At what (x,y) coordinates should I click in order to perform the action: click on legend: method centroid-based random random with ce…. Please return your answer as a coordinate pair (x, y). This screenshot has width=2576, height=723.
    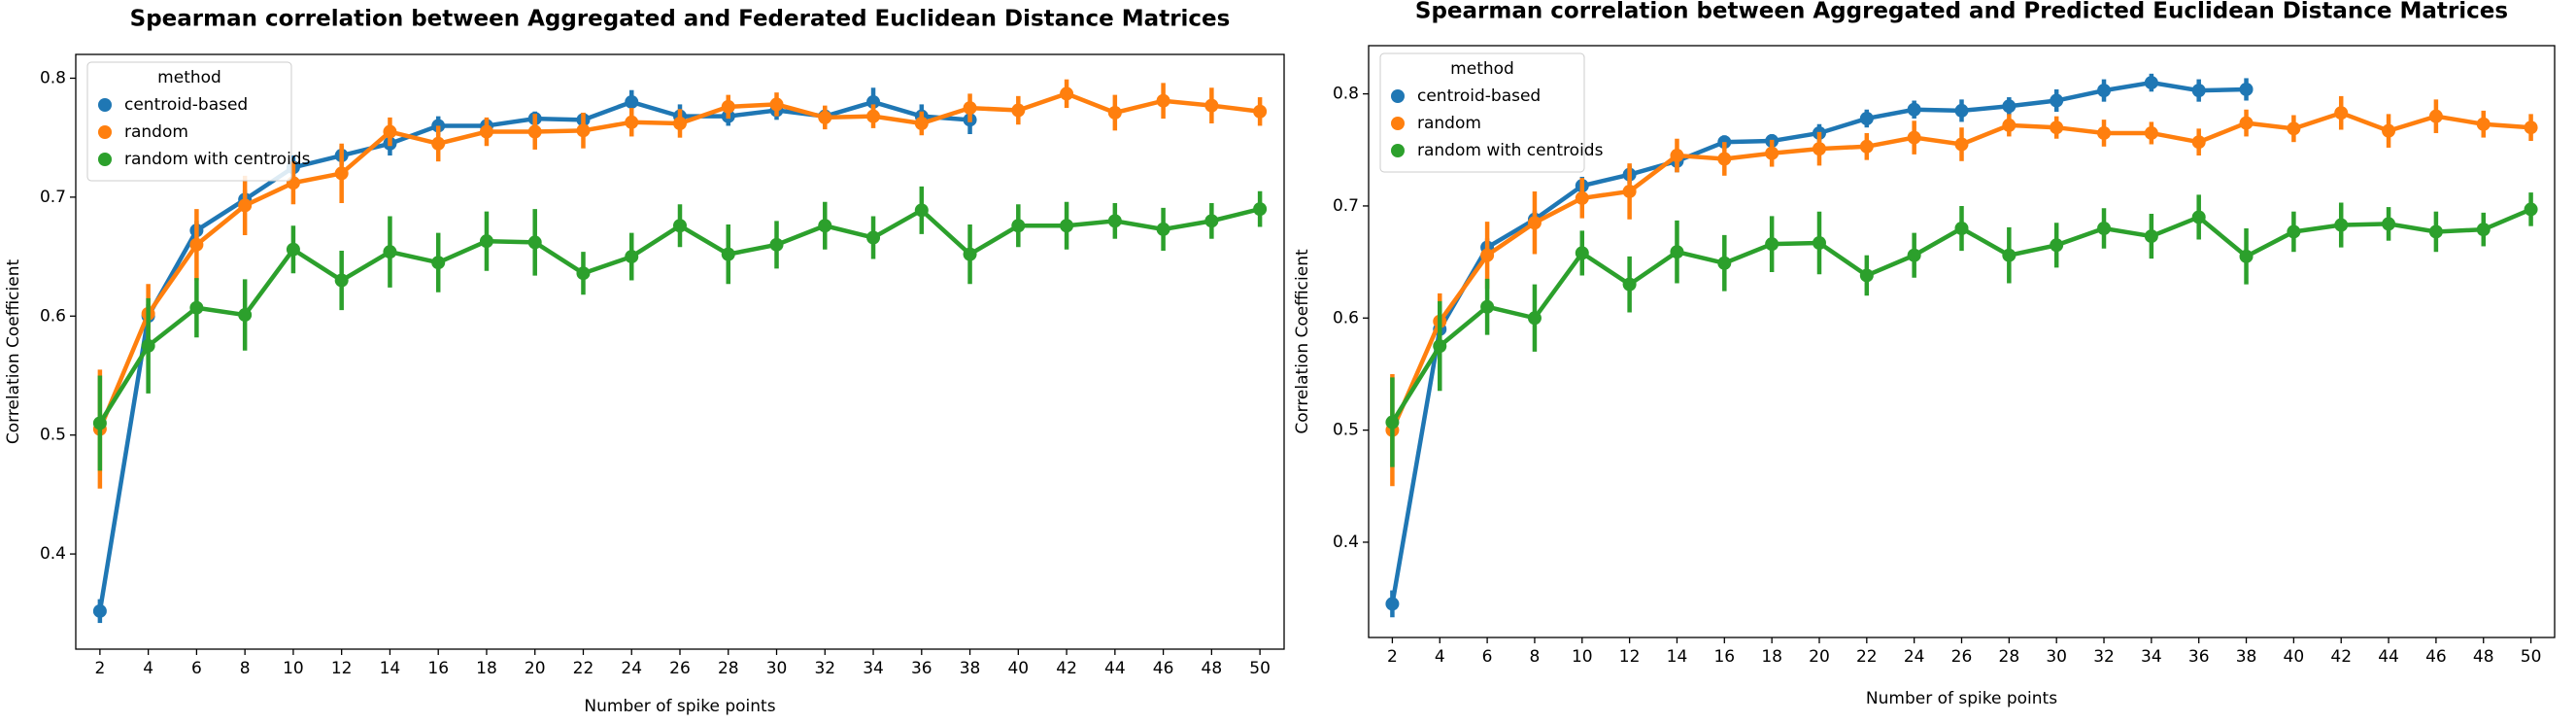
    Looking at the image, I should click on (198, 121).